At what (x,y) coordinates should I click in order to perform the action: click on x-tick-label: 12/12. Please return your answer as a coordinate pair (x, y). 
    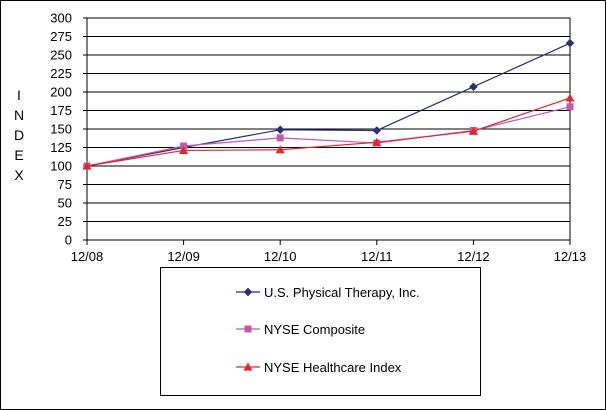
    Looking at the image, I should click on (473, 256).